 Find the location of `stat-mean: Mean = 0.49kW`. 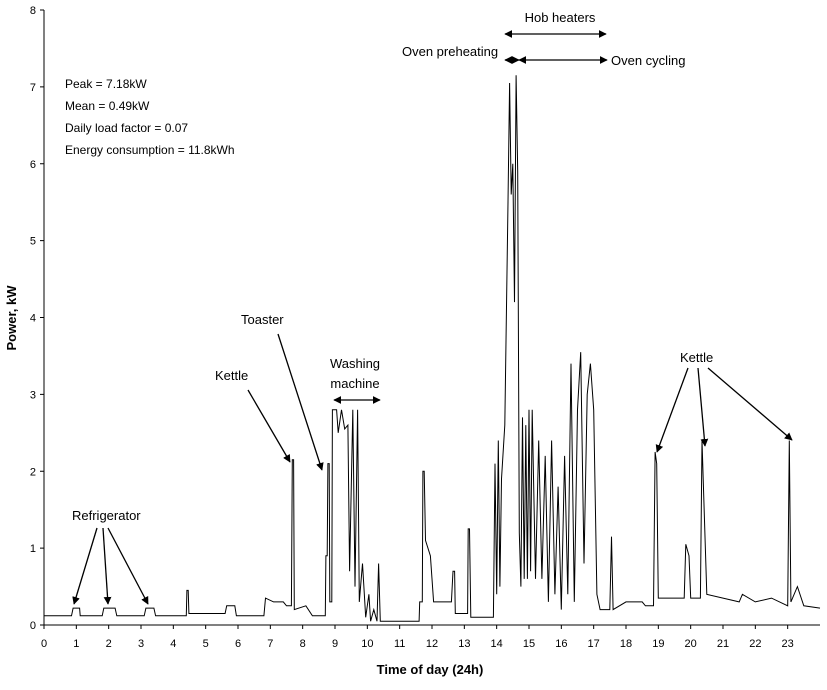

stat-mean: Mean = 0.49kW is located at coordinates (107, 106).